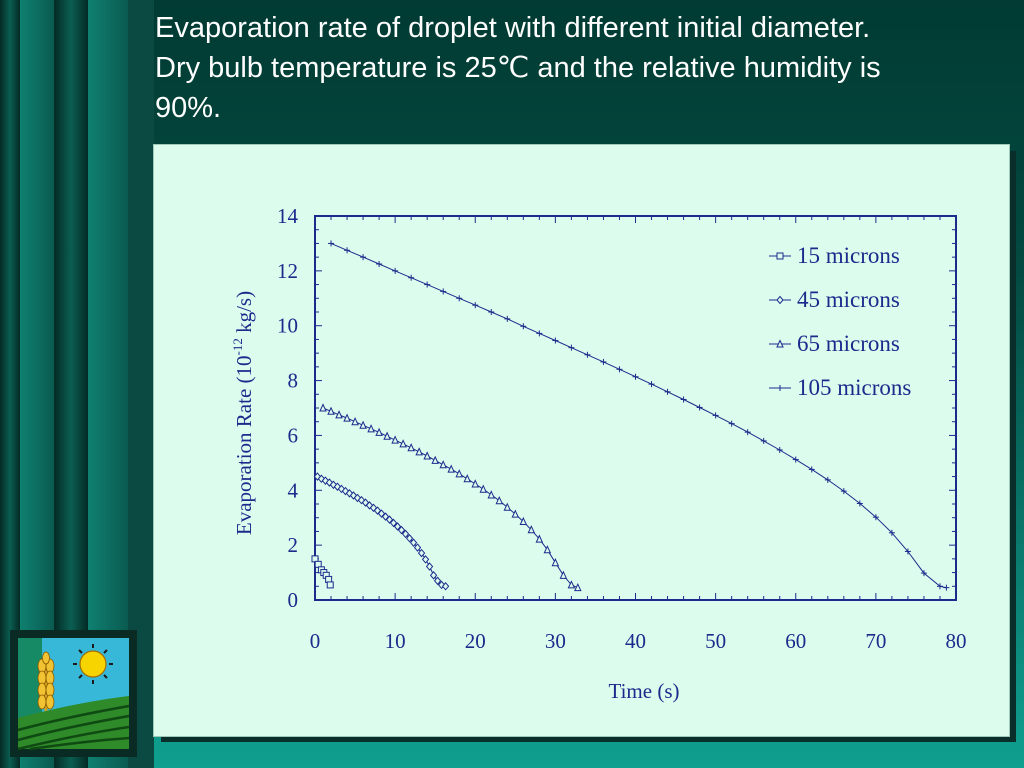 Image resolution: width=1024 pixels, height=768 pixels. Describe the element at coordinates (795, 641) in the screenshot. I see `x-tick-label: 60` at that location.